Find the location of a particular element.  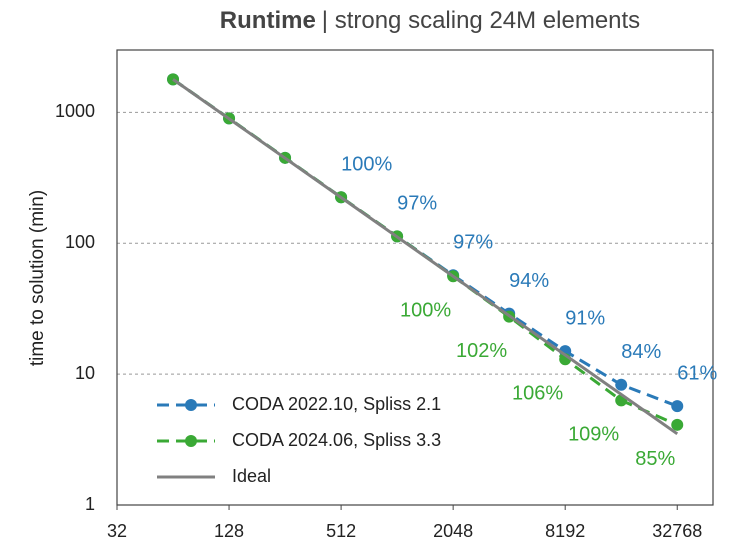

x-tick-label: 2048 is located at coordinates (453, 531).